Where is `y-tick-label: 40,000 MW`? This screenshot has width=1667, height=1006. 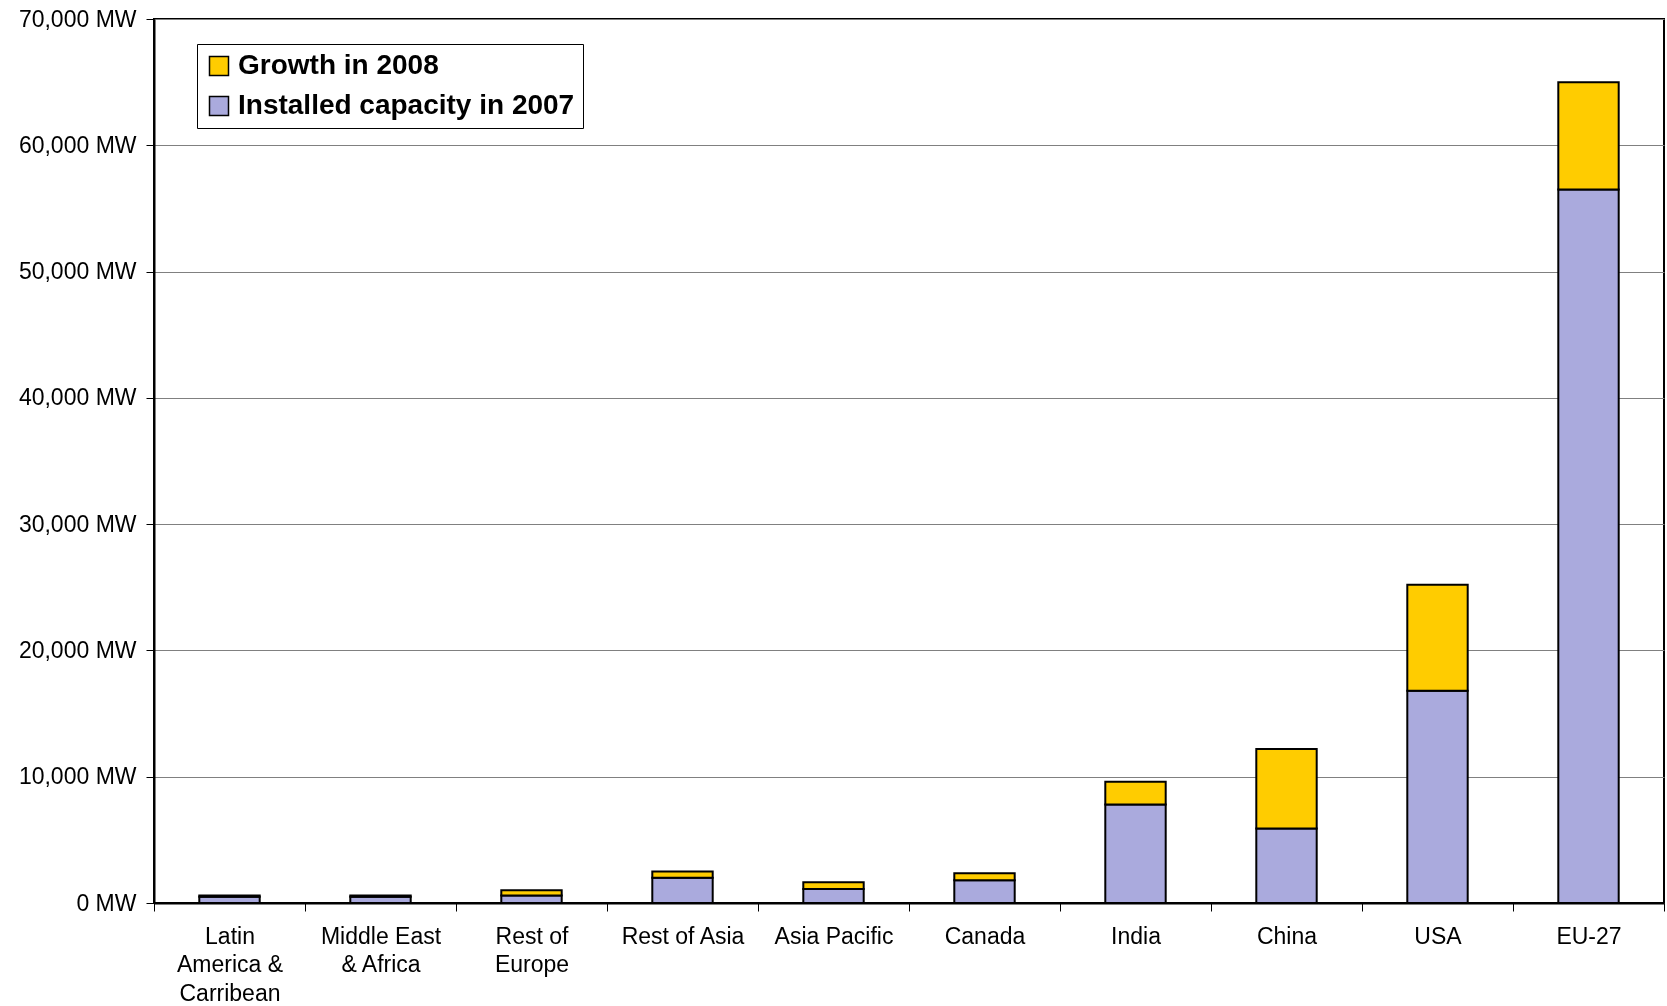 y-tick-label: 40,000 MW is located at coordinates (77, 397).